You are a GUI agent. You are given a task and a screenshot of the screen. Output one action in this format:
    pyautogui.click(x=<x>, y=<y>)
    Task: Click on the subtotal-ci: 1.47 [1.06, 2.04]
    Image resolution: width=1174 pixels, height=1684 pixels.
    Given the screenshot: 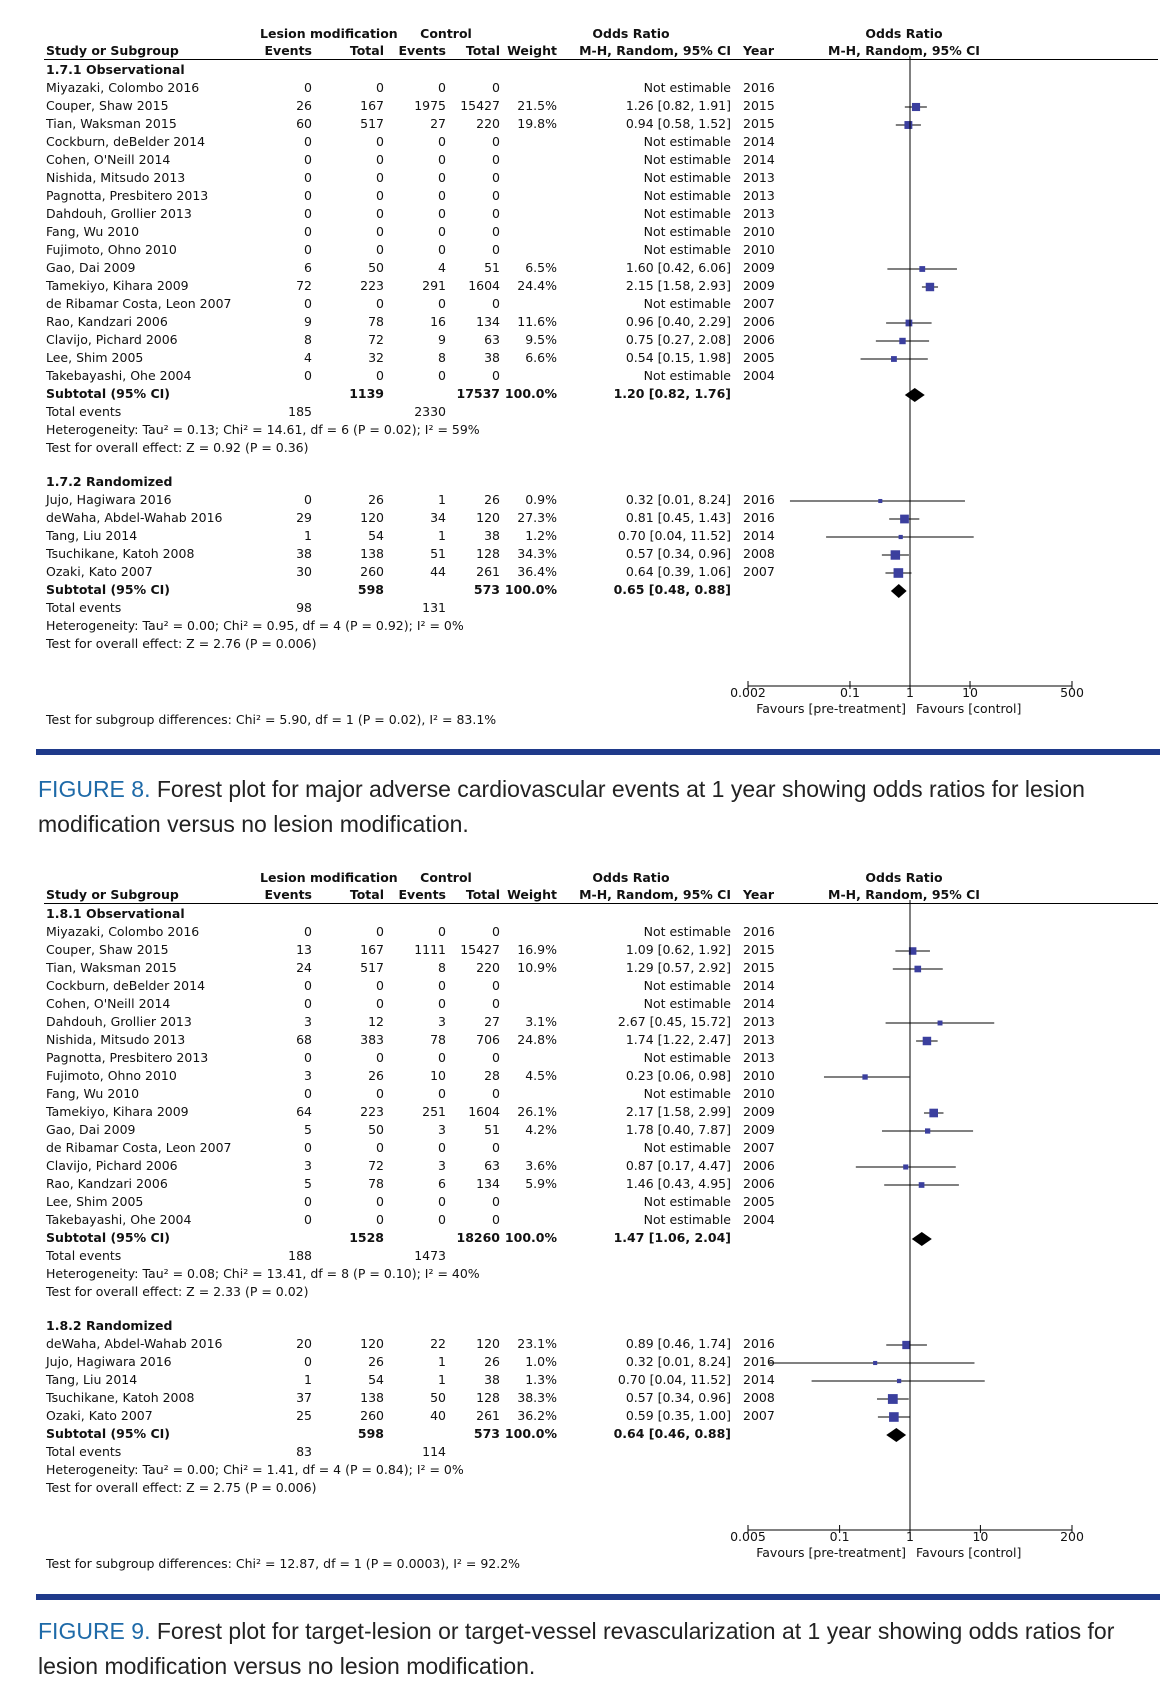 What is the action you would take?
    pyautogui.click(x=672, y=1237)
    